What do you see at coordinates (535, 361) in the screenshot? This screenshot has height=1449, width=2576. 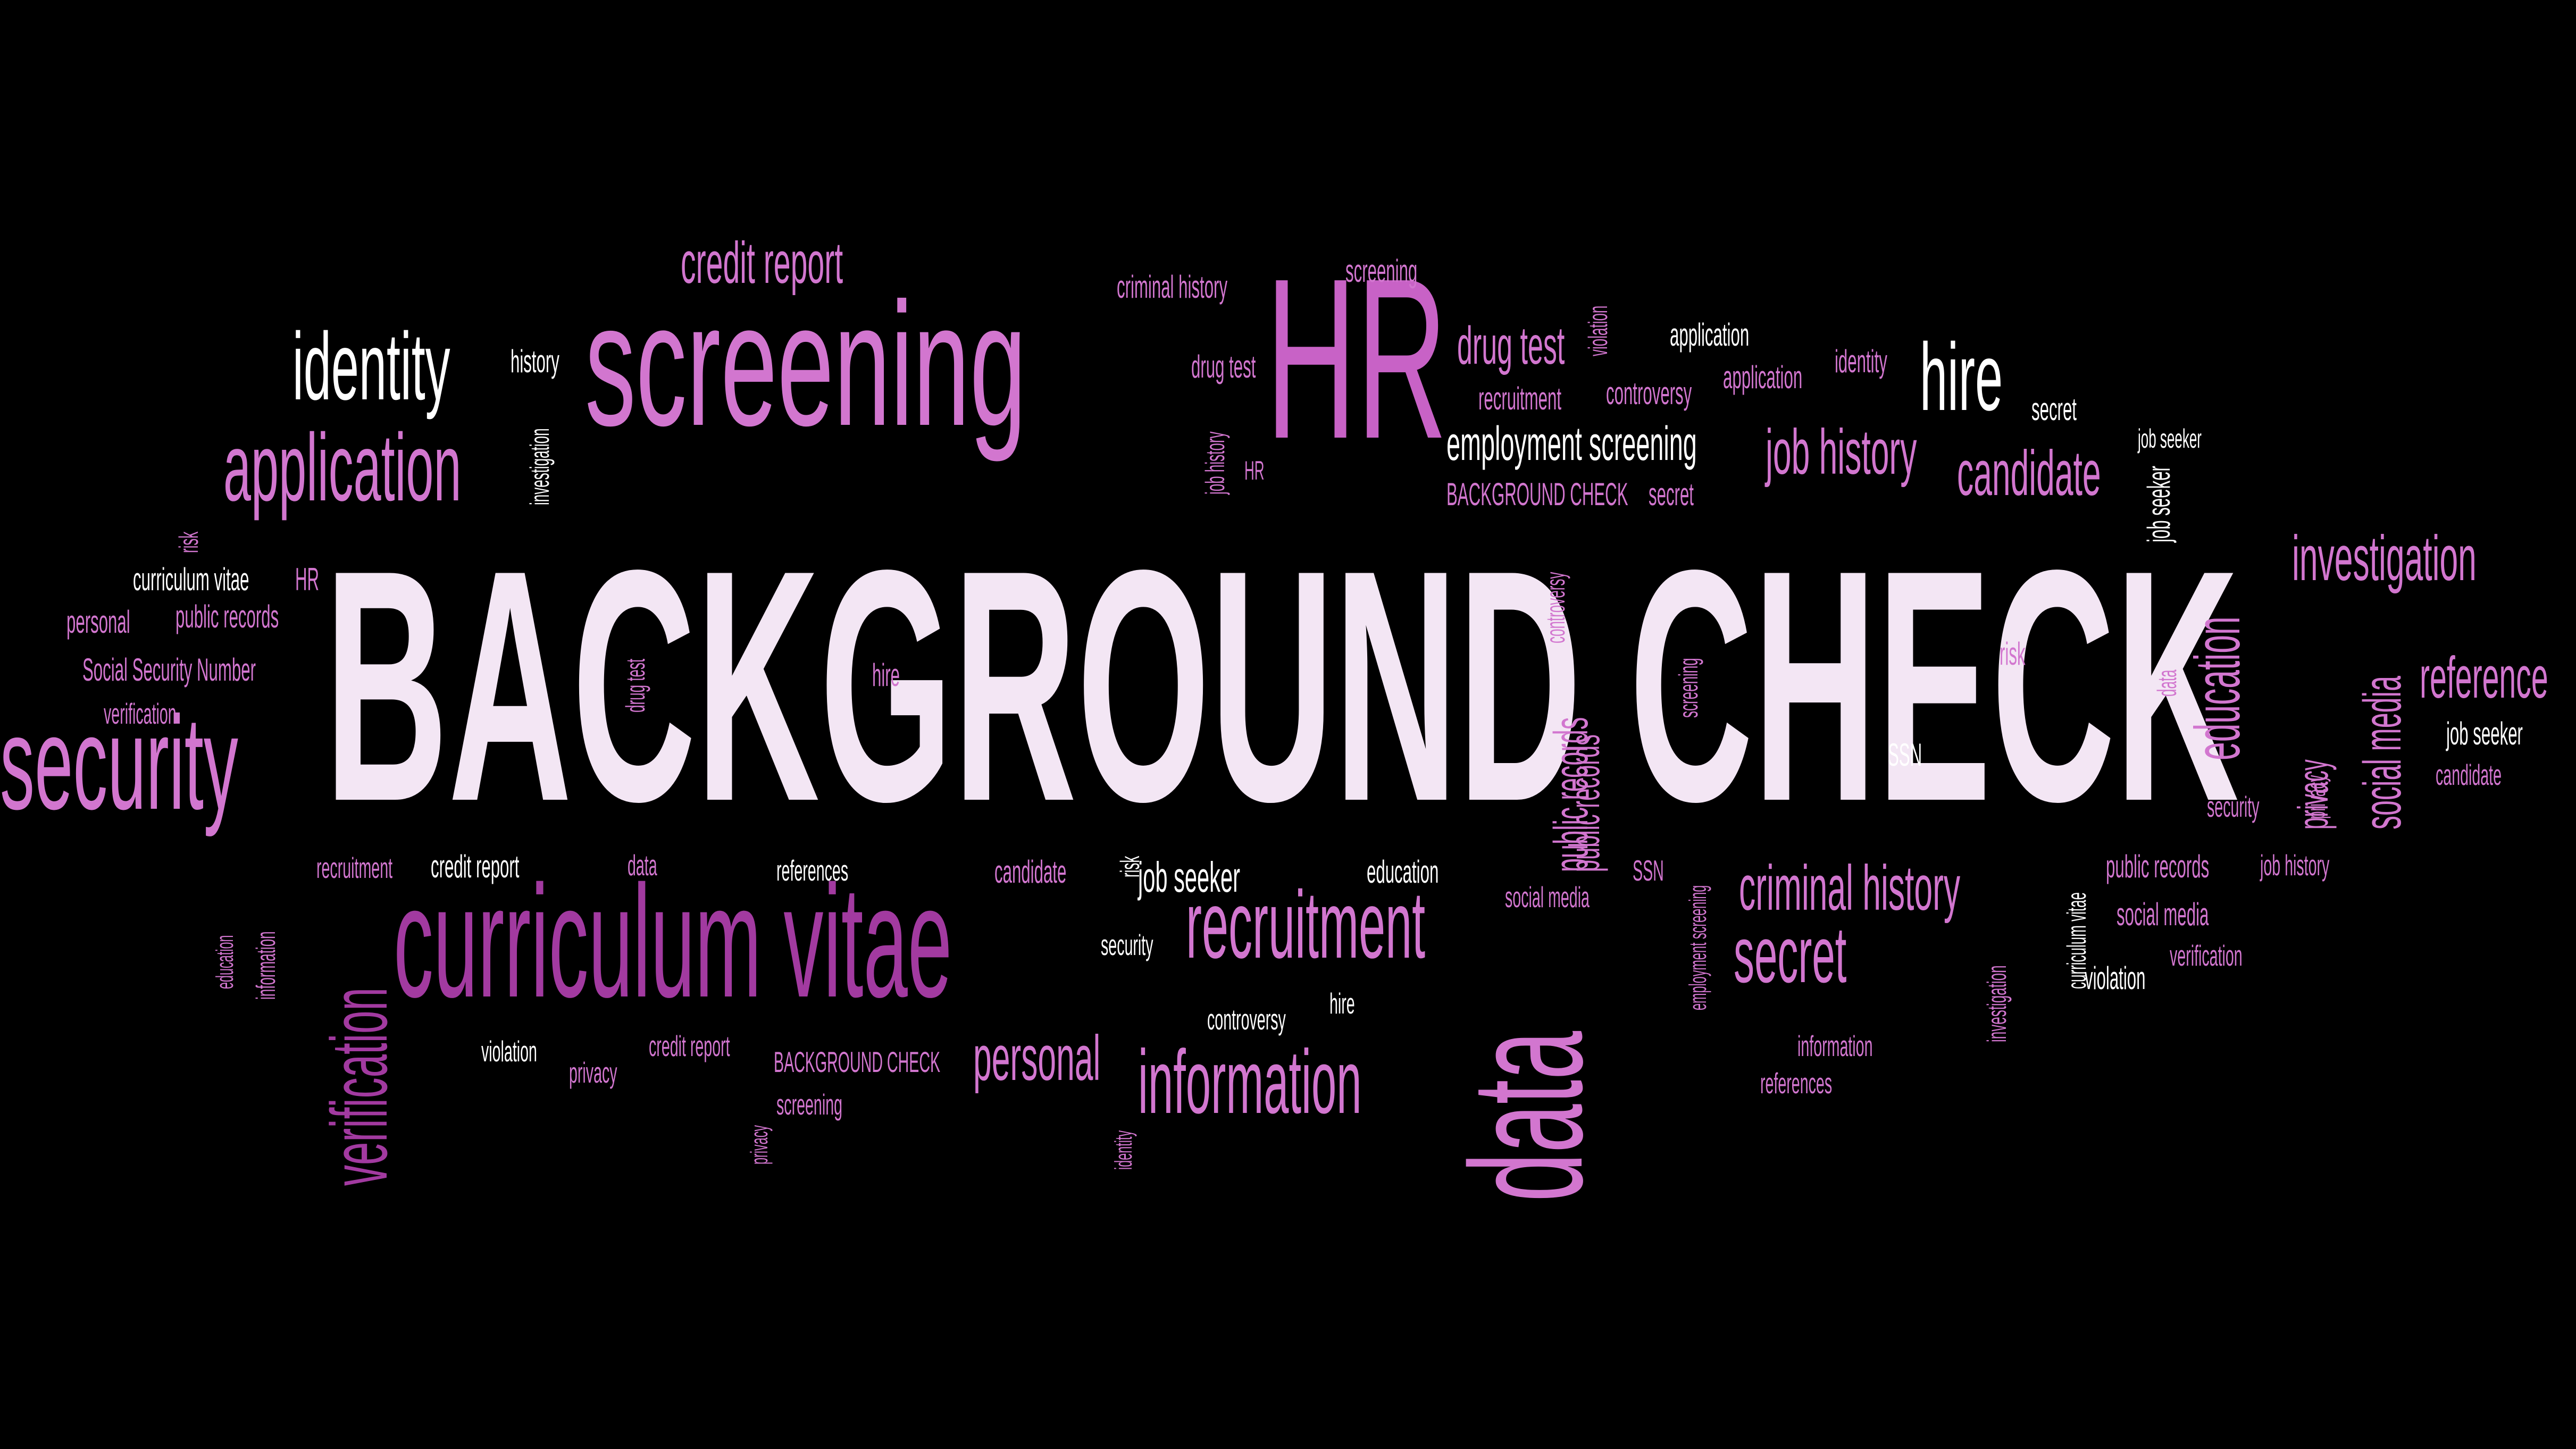 I see `word: history` at bounding box center [535, 361].